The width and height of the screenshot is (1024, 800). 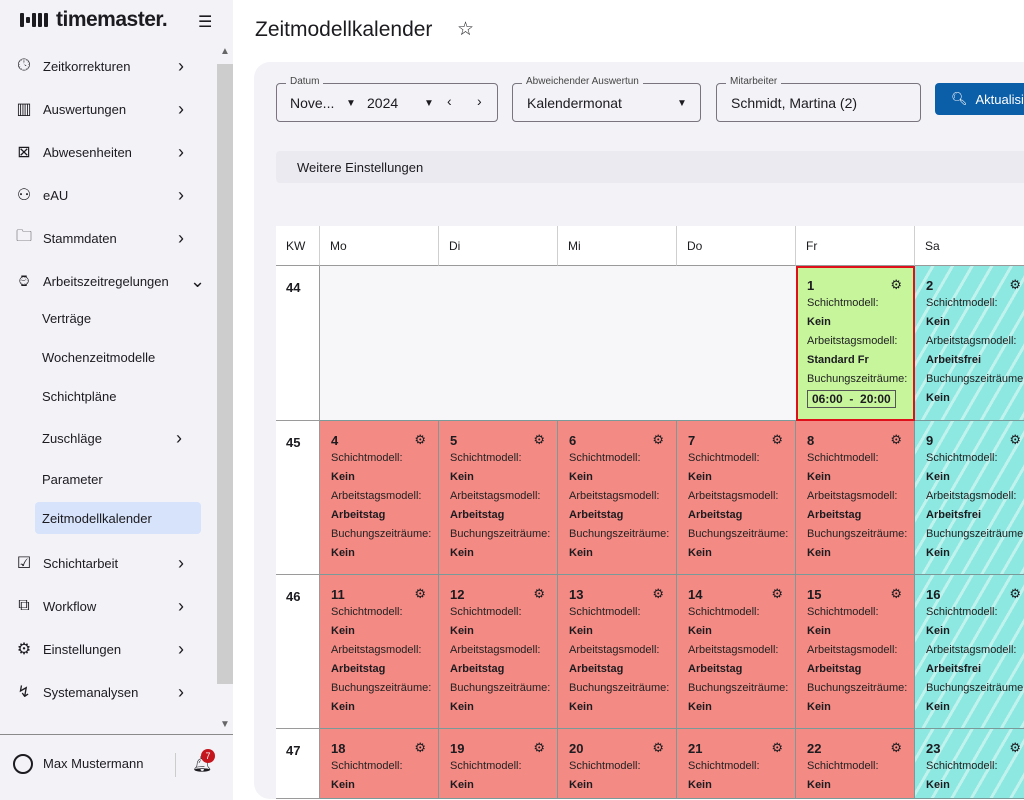 I want to click on sidebar-item-label: Stammdaten, so click(x=80, y=238).